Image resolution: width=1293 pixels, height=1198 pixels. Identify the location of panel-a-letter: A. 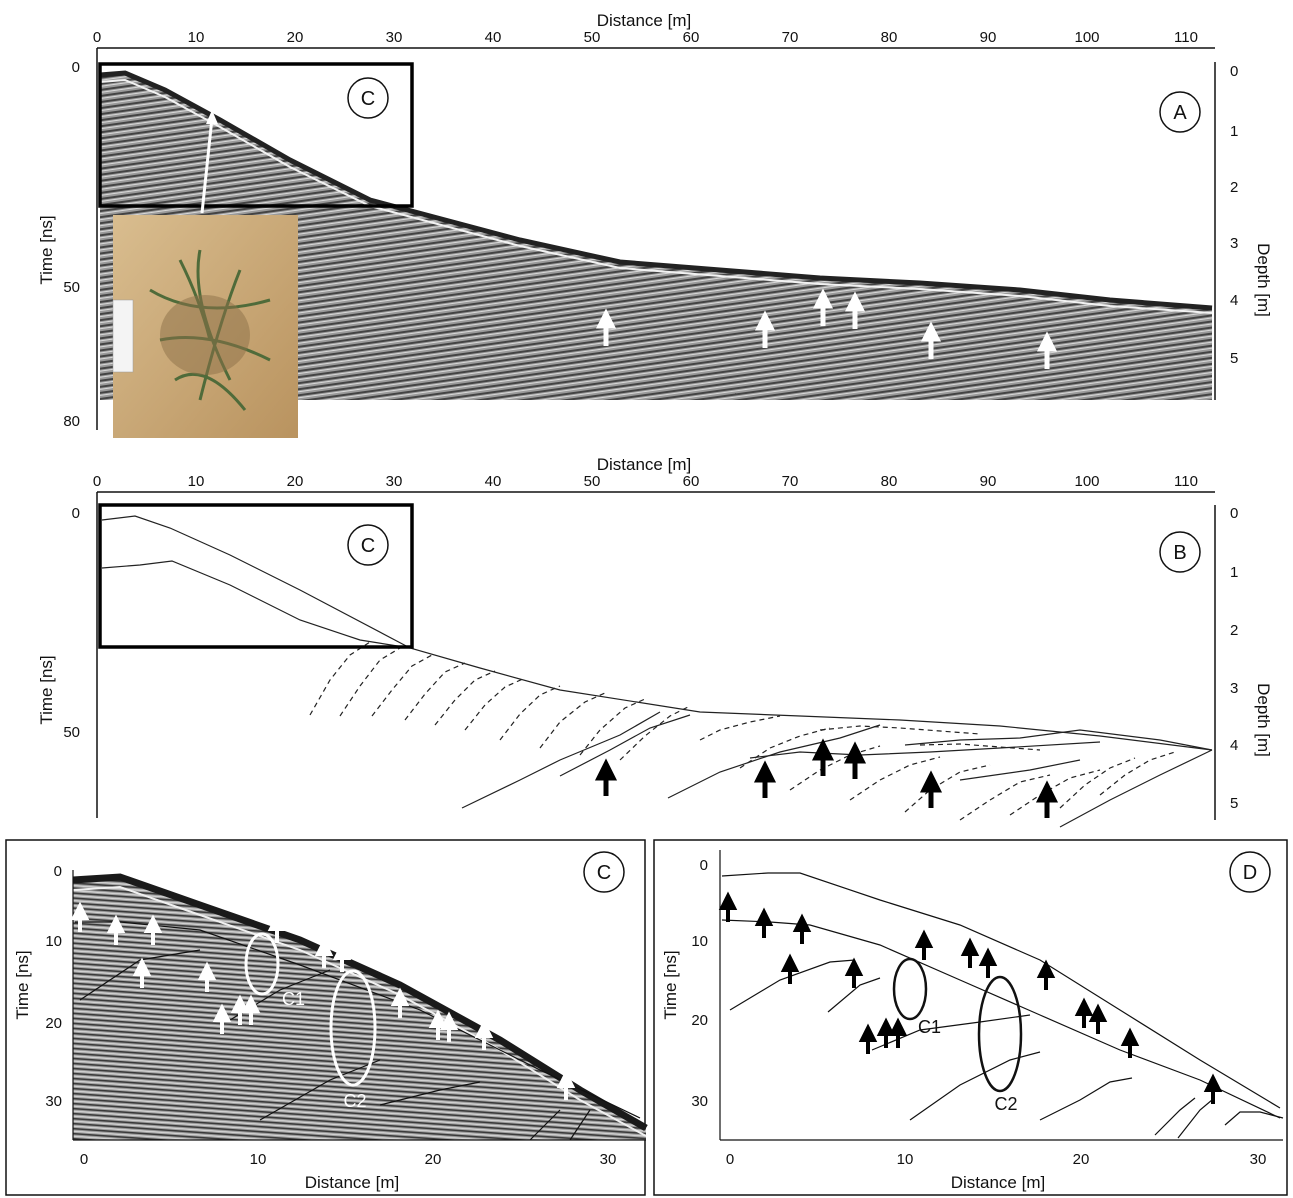
(1180, 113).